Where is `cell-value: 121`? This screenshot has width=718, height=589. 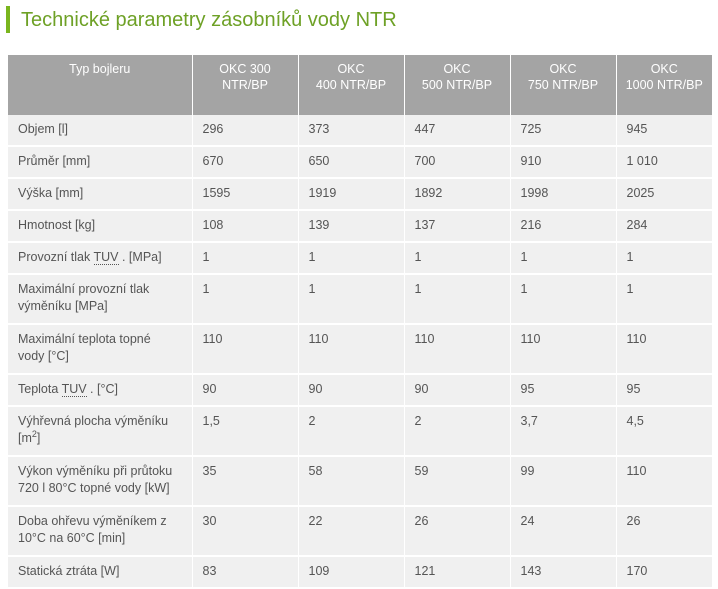 cell-value: 121 is located at coordinates (457, 572).